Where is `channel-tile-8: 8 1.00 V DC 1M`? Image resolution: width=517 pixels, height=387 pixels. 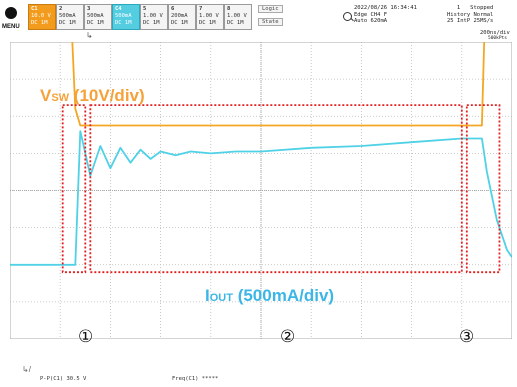 channel-tile-8: 8 1.00 V DC 1M is located at coordinates (238, 17).